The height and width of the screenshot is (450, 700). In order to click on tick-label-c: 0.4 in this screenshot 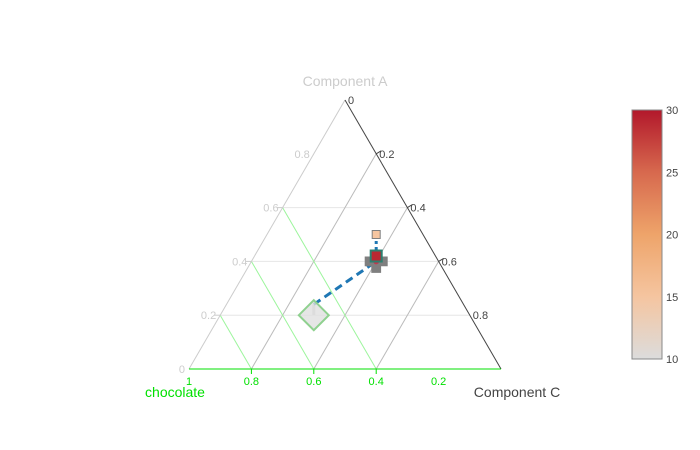, I will do `click(417, 209)`.